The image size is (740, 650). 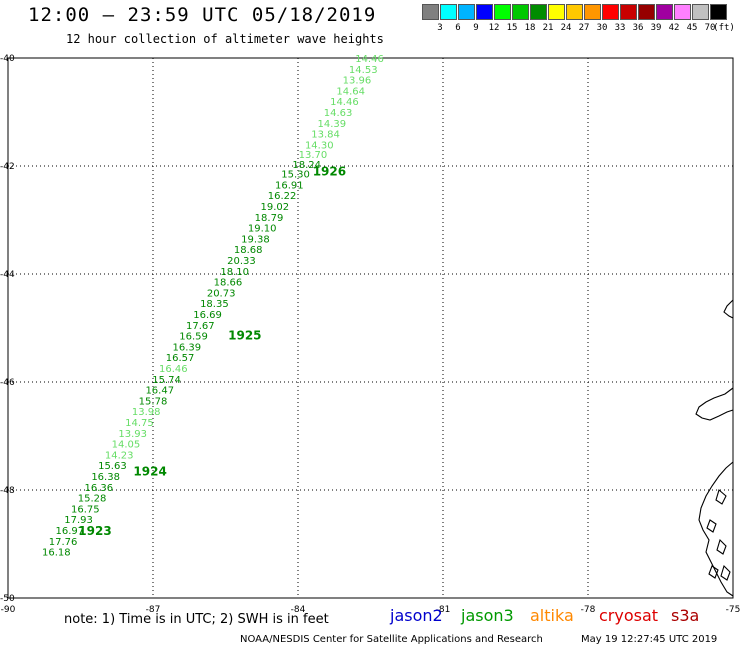 I want to click on legend-label: 18, so click(x=530, y=28).